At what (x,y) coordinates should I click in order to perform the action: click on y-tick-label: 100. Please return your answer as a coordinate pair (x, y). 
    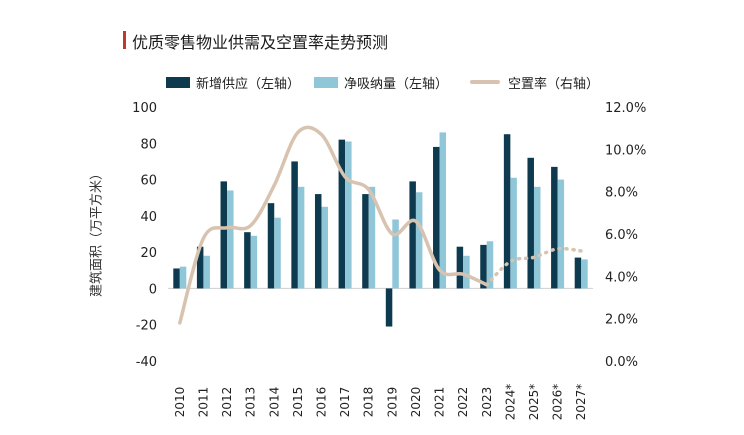
    Looking at the image, I should click on (144, 108).